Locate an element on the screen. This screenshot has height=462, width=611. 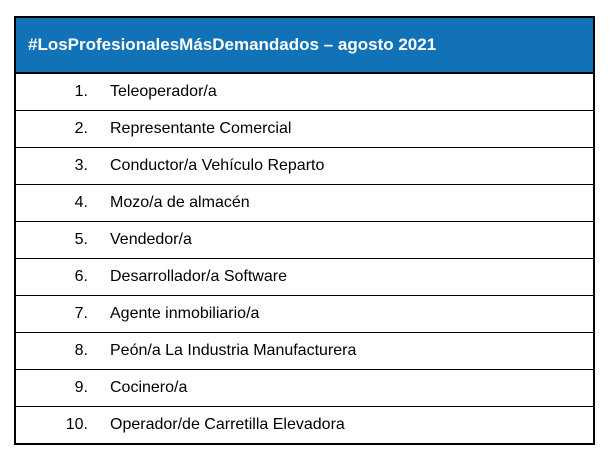
row-number: 8. is located at coordinates (81, 350).